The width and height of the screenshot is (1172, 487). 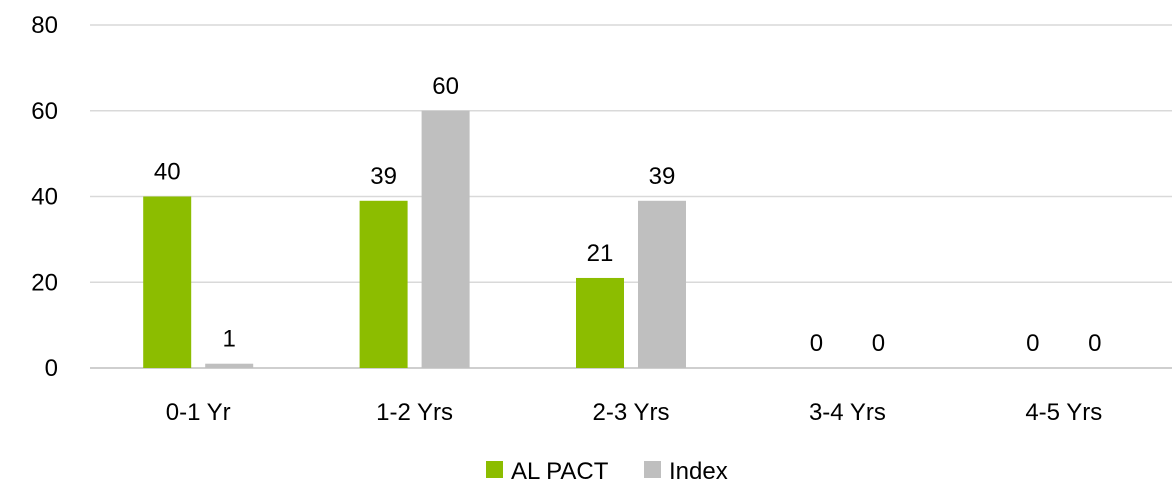 What do you see at coordinates (51, 368) in the screenshot?
I see `y-tick-label: 0` at bounding box center [51, 368].